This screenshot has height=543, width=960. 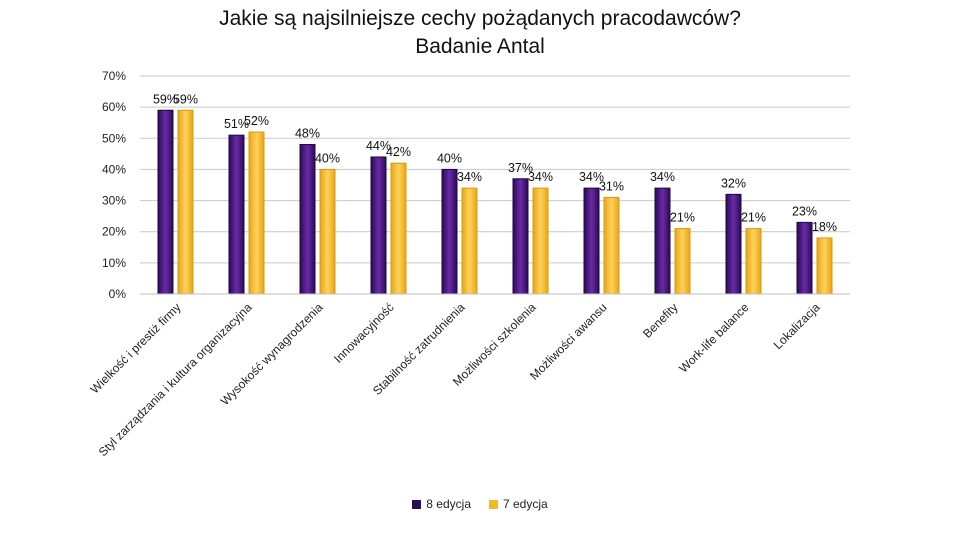 I want to click on data-label: 23%, so click(x=804, y=211).